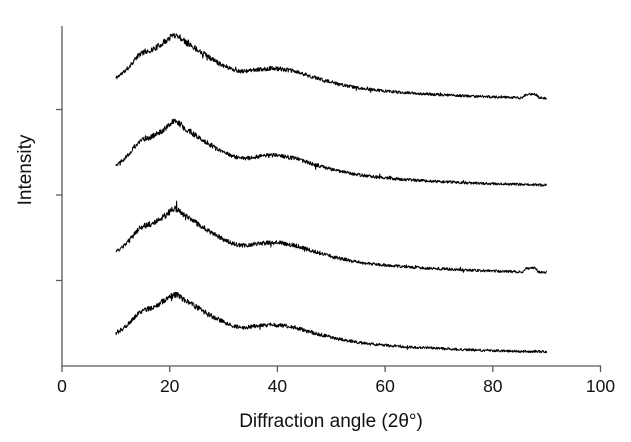 The width and height of the screenshot is (631, 442). I want to click on x-tick-label-40: 40, so click(278, 386).